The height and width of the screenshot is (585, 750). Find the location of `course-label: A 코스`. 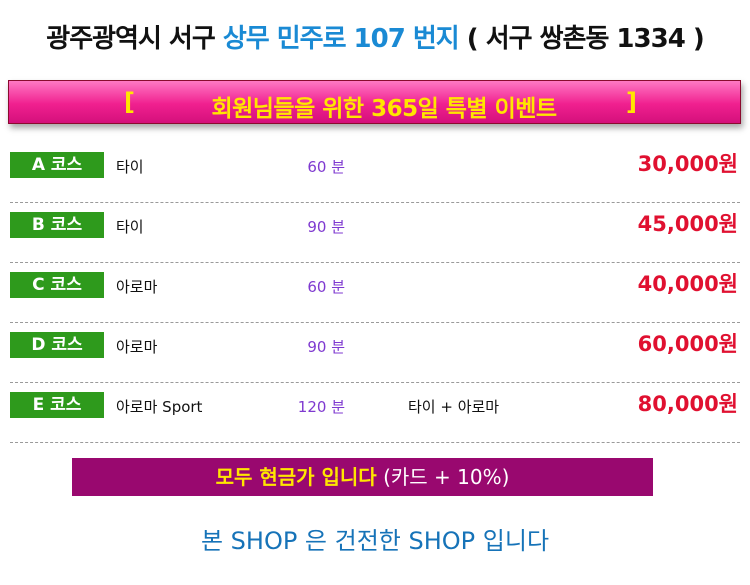

course-label: A 코스 is located at coordinates (57, 165).